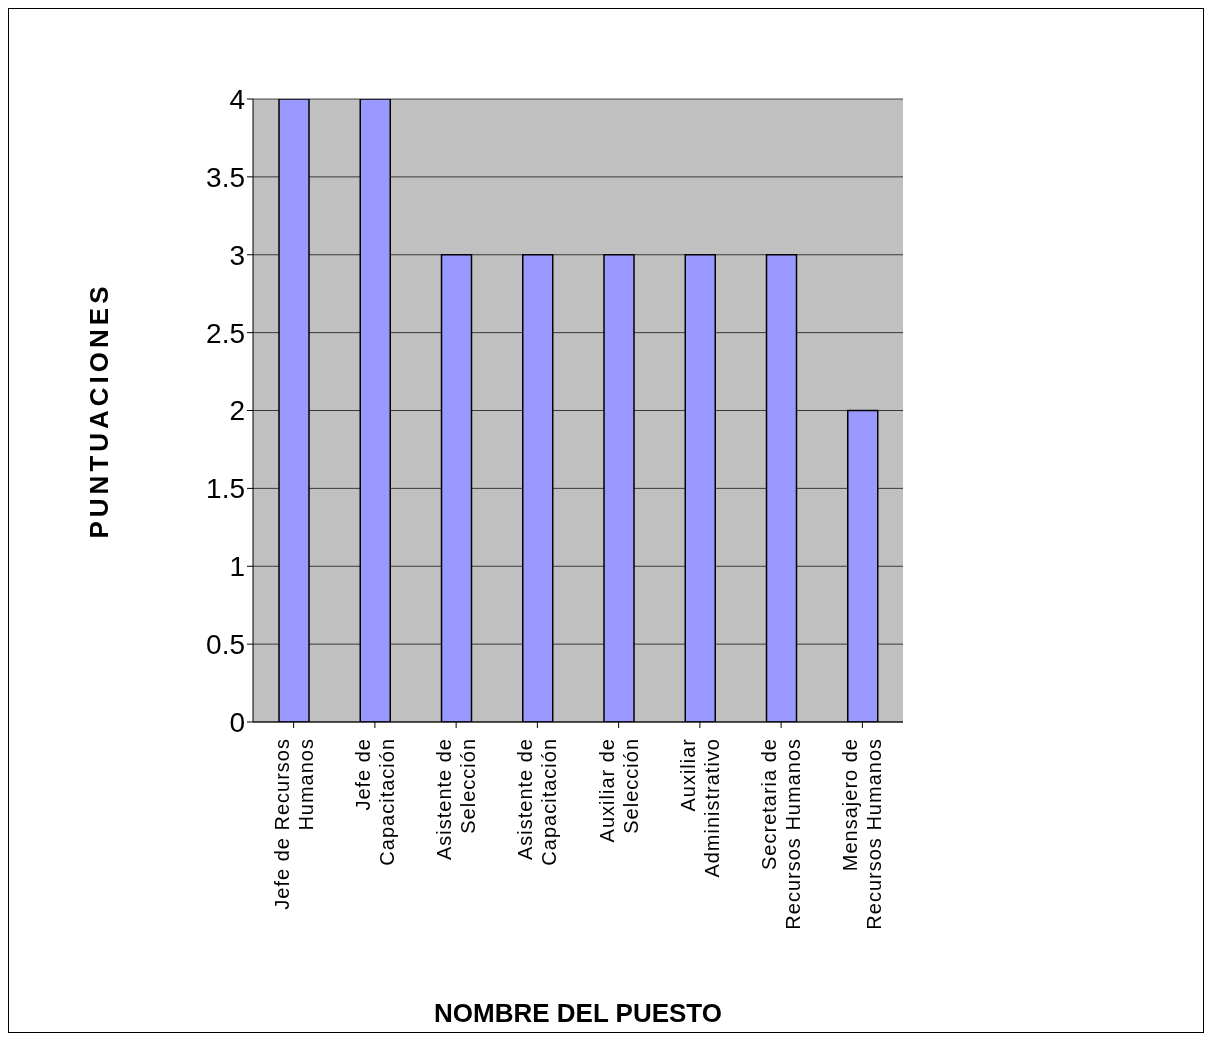 Image resolution: width=1212 pixels, height=1041 pixels. I want to click on y-tick-label: 4, so click(237, 99).